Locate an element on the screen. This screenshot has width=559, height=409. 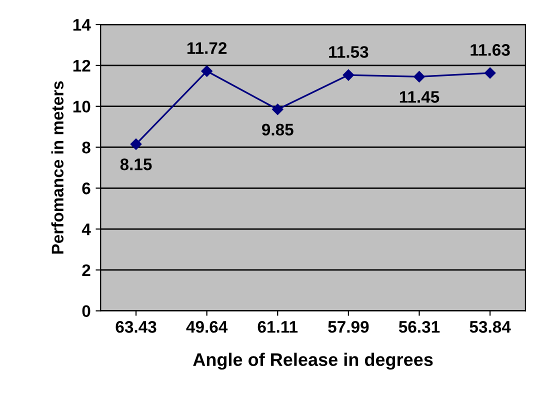
y-tick-label: 2 is located at coordinates (86, 270).